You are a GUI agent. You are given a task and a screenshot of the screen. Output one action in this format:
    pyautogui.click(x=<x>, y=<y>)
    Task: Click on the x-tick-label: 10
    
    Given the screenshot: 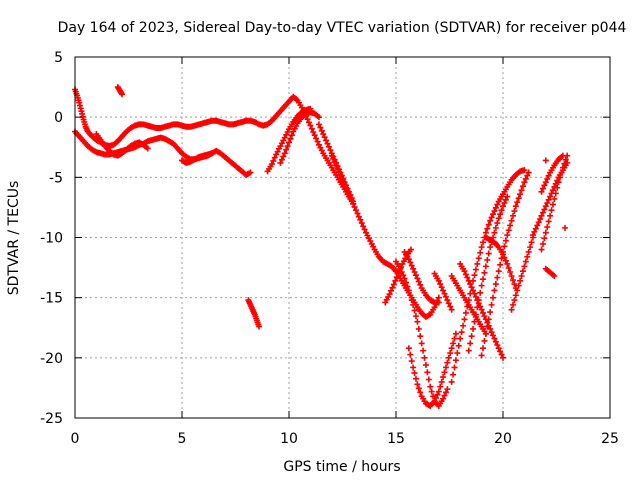 What is the action you would take?
    pyautogui.click(x=289, y=439)
    